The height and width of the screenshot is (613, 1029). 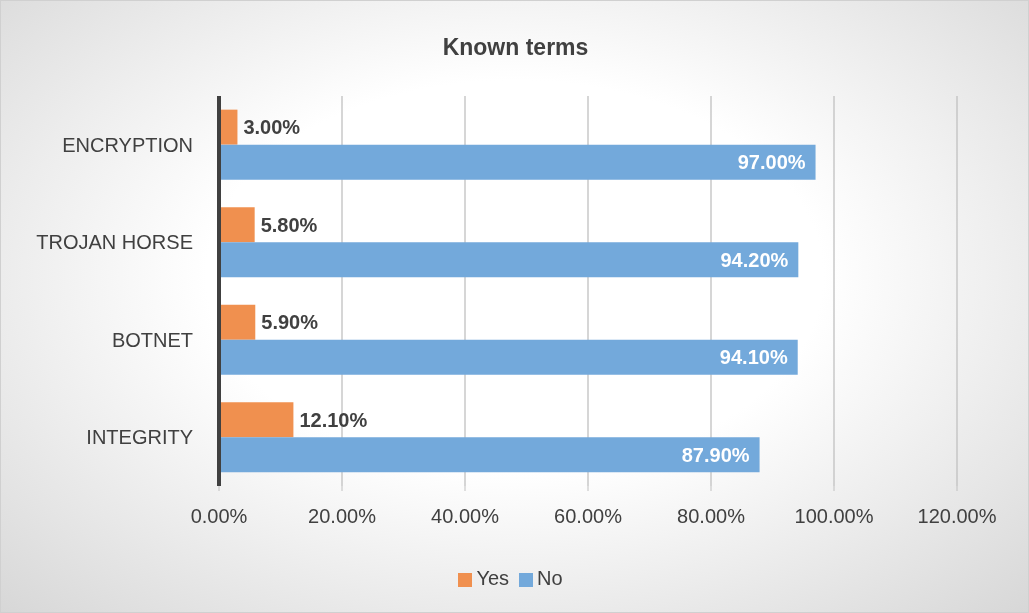 What do you see at coordinates (342, 516) in the screenshot?
I see `x-tick-label: 20.00%` at bounding box center [342, 516].